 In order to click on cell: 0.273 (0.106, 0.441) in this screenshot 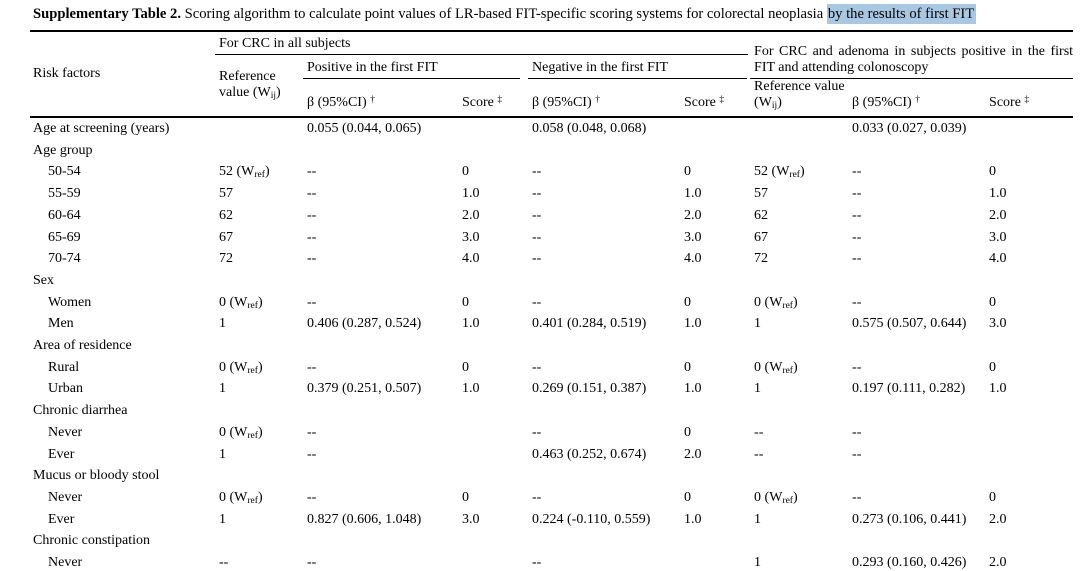, I will do `click(909, 519)`.